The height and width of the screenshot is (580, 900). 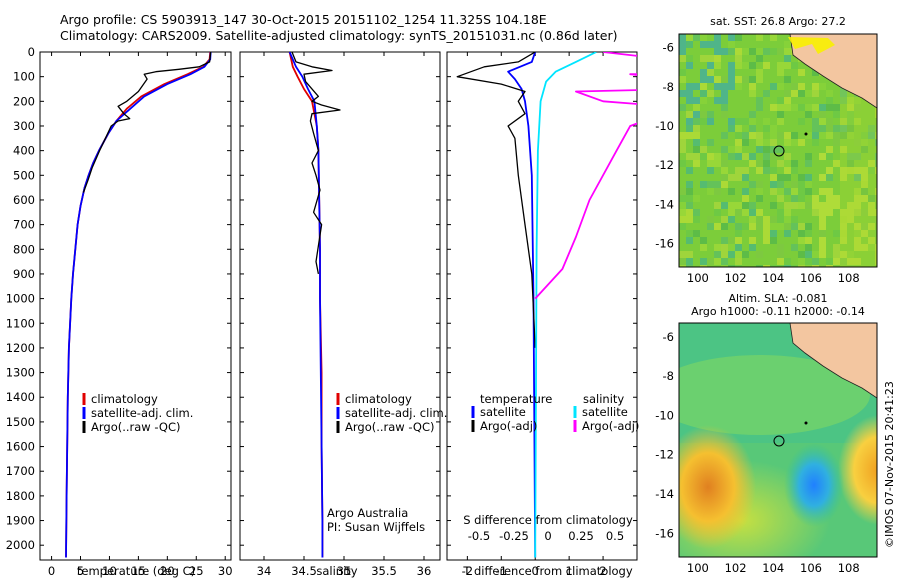 I want to click on pi-annotation: PI: Susan Wijffels, so click(x=376, y=527).